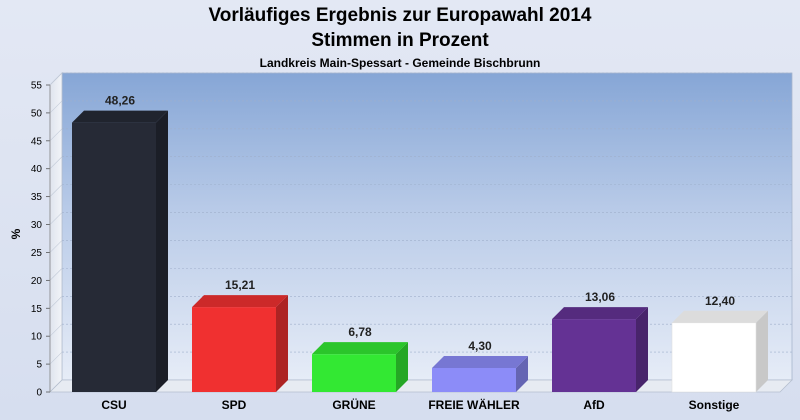 This screenshot has height=420, width=800. I want to click on x-tick-label: CSU, so click(113, 405).